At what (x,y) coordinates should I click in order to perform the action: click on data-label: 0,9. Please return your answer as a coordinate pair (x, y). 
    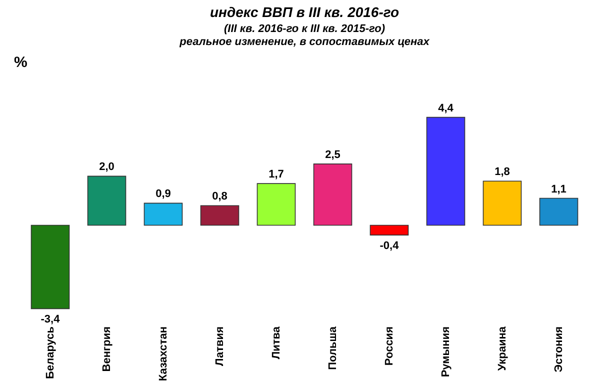
    Looking at the image, I should click on (163, 194).